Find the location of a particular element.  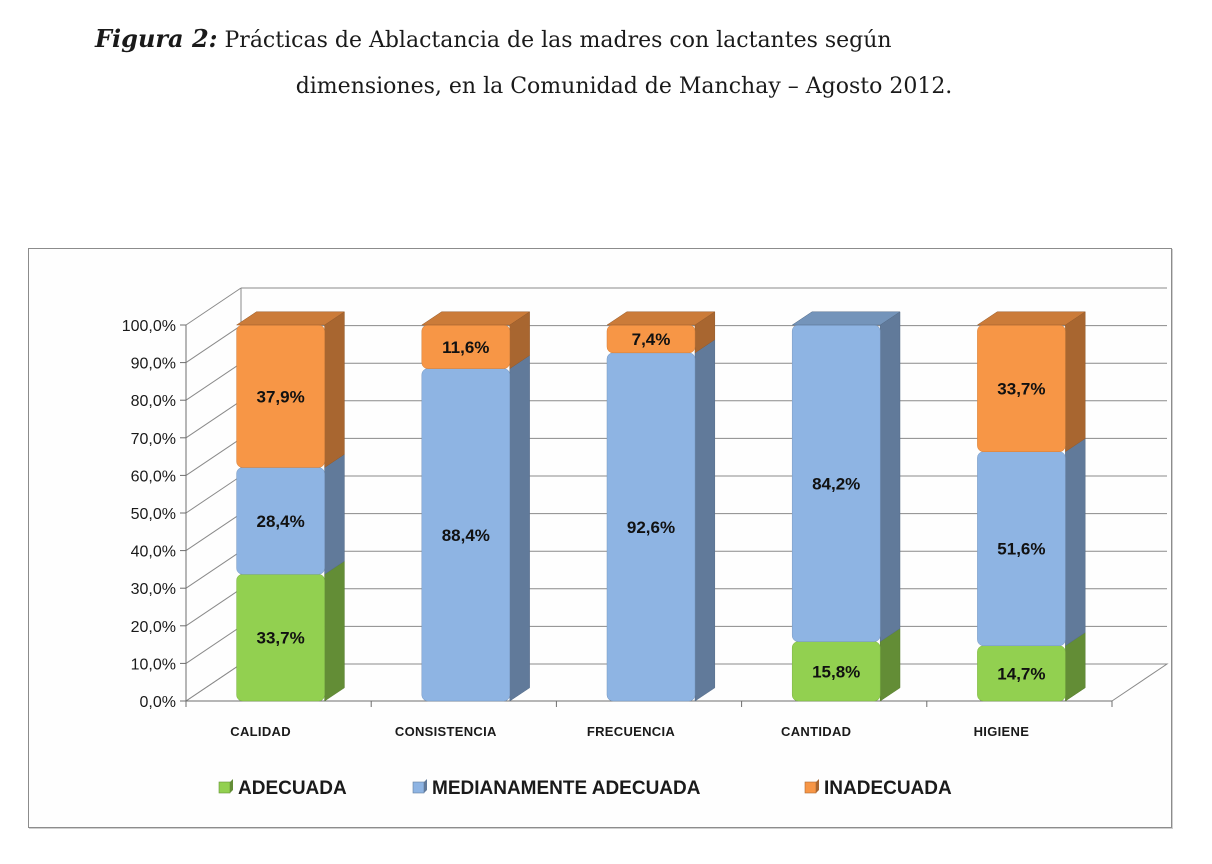

x-category-label: CALIDAD is located at coordinates (260, 731).